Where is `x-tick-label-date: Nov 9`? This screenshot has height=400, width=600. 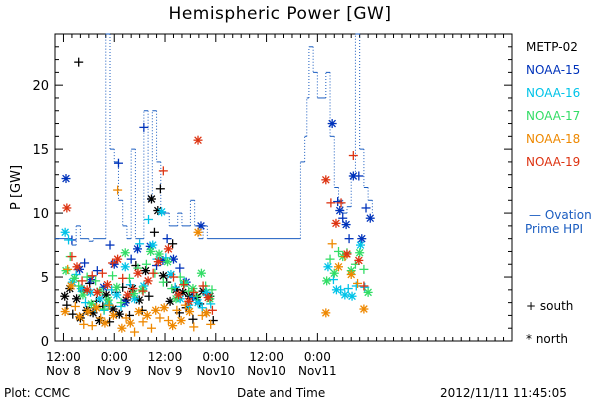 x-tick-label-date: Nov 9 is located at coordinates (165, 371).